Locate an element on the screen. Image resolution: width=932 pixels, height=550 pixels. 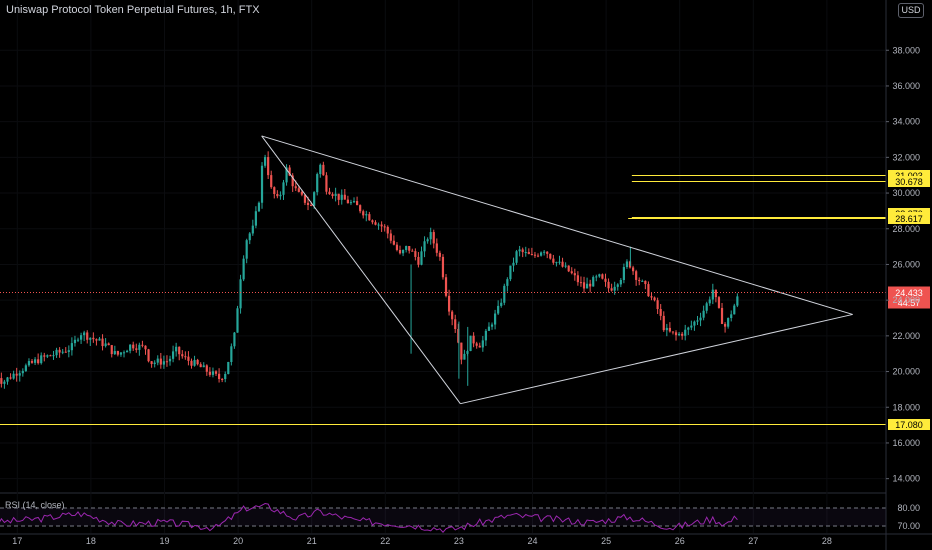
price-tick-label: 28.000 is located at coordinates (906, 229).